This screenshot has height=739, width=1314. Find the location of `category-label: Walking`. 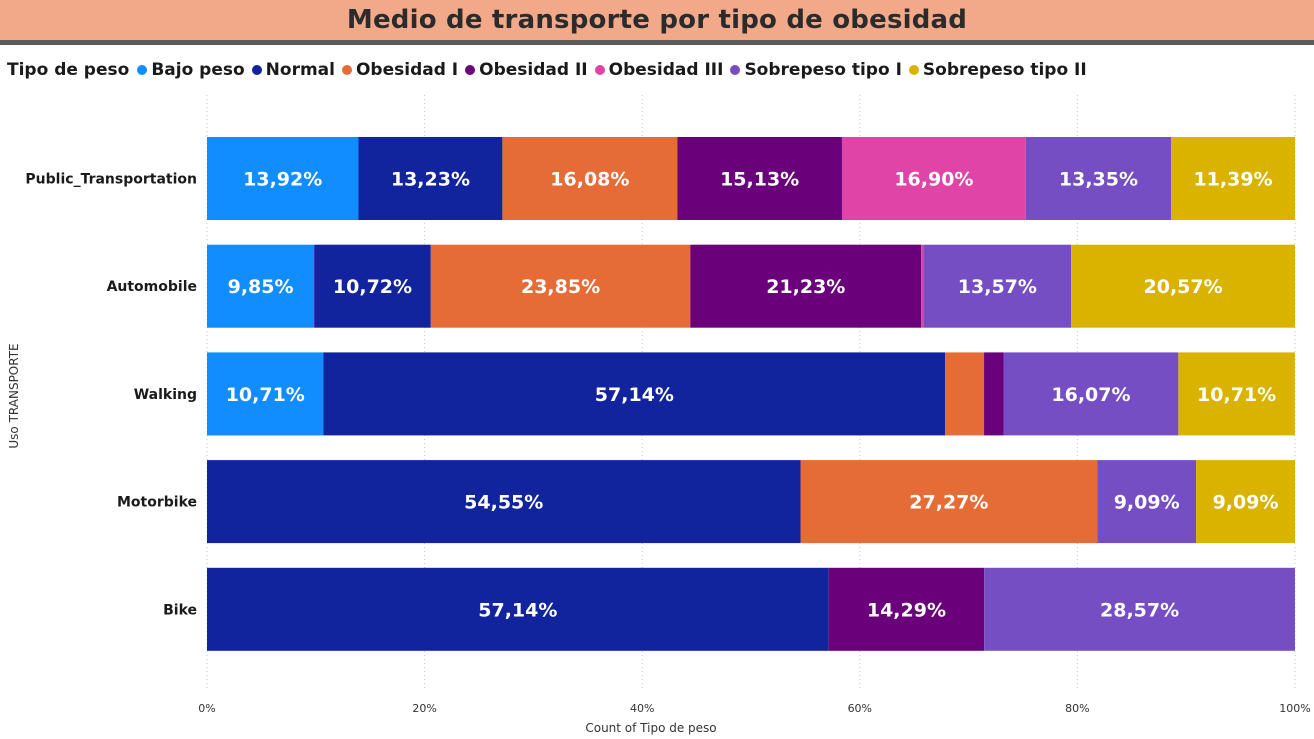

category-label: Walking is located at coordinates (165, 395).